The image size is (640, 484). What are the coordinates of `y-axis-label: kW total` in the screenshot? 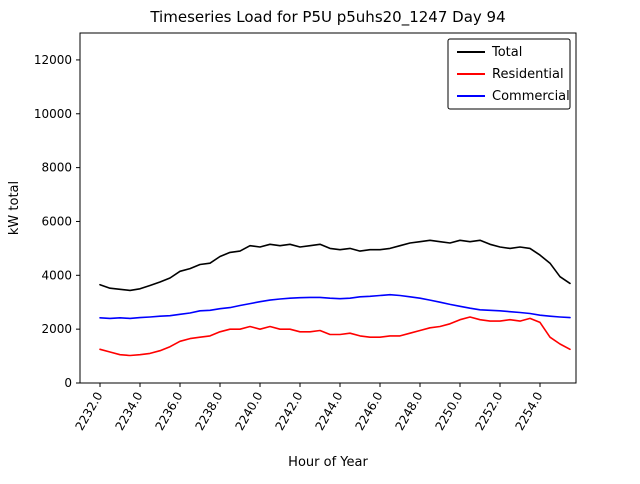 It's located at (14, 208).